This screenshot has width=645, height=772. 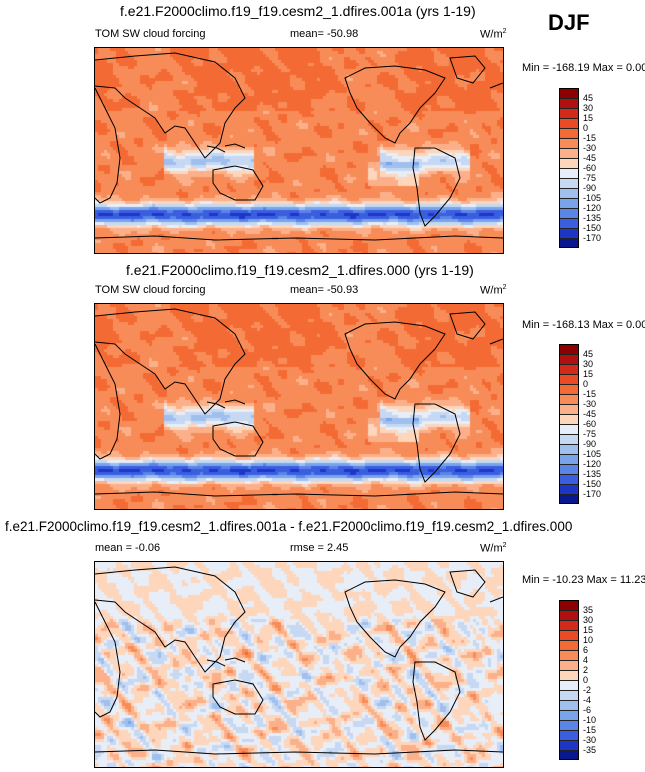 I want to click on panel2-variable-label: TOM SW cloud forcing, so click(x=150, y=290).